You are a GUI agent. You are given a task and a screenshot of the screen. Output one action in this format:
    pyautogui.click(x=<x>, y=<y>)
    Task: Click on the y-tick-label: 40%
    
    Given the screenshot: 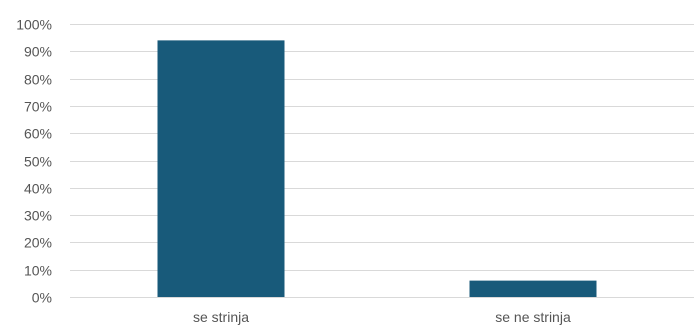 What is the action you would take?
    pyautogui.click(x=38, y=189)
    